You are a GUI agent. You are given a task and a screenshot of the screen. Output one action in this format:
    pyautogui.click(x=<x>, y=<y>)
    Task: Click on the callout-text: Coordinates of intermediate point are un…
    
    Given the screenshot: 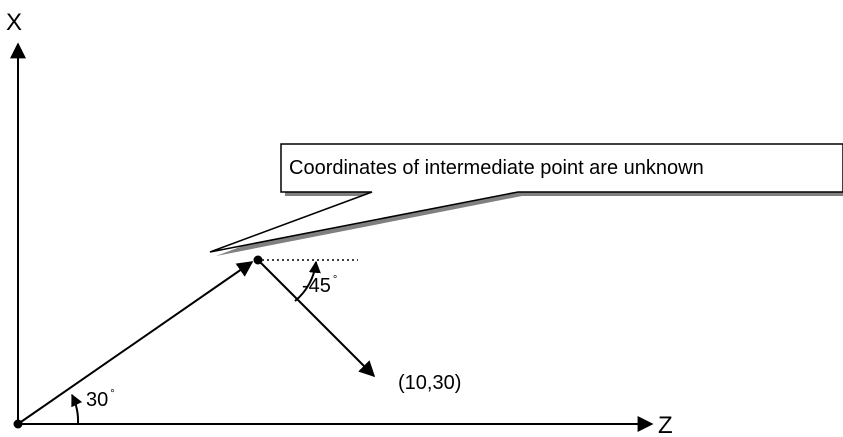 What is the action you would take?
    pyautogui.click(x=496, y=168)
    